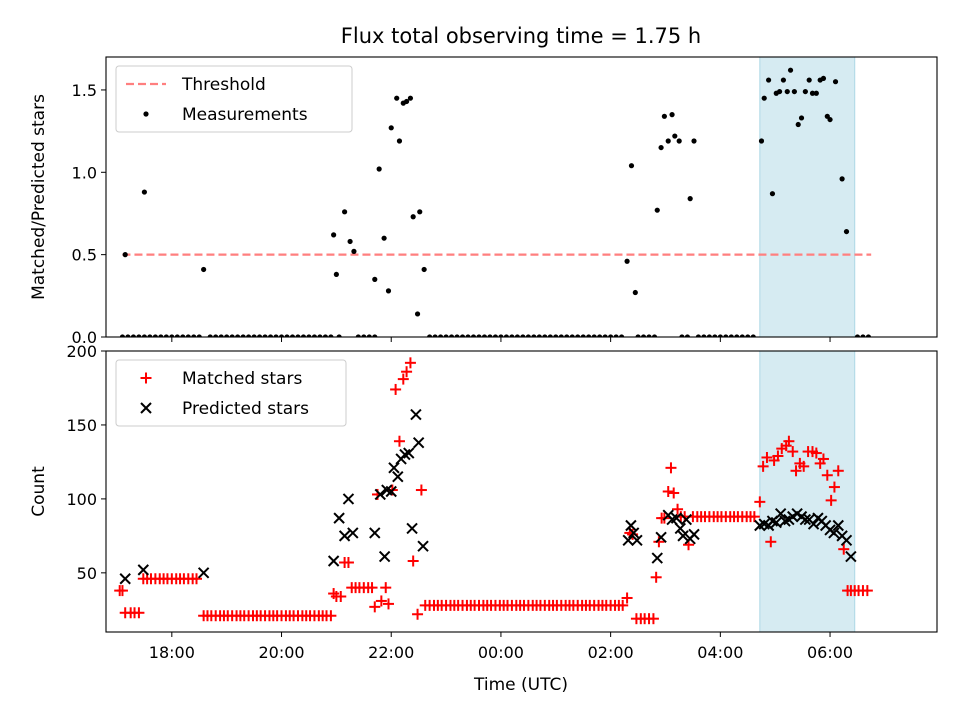 This screenshot has width=960, height=720. Describe the element at coordinates (231, 393) in the screenshot. I see `legend-box` at that location.